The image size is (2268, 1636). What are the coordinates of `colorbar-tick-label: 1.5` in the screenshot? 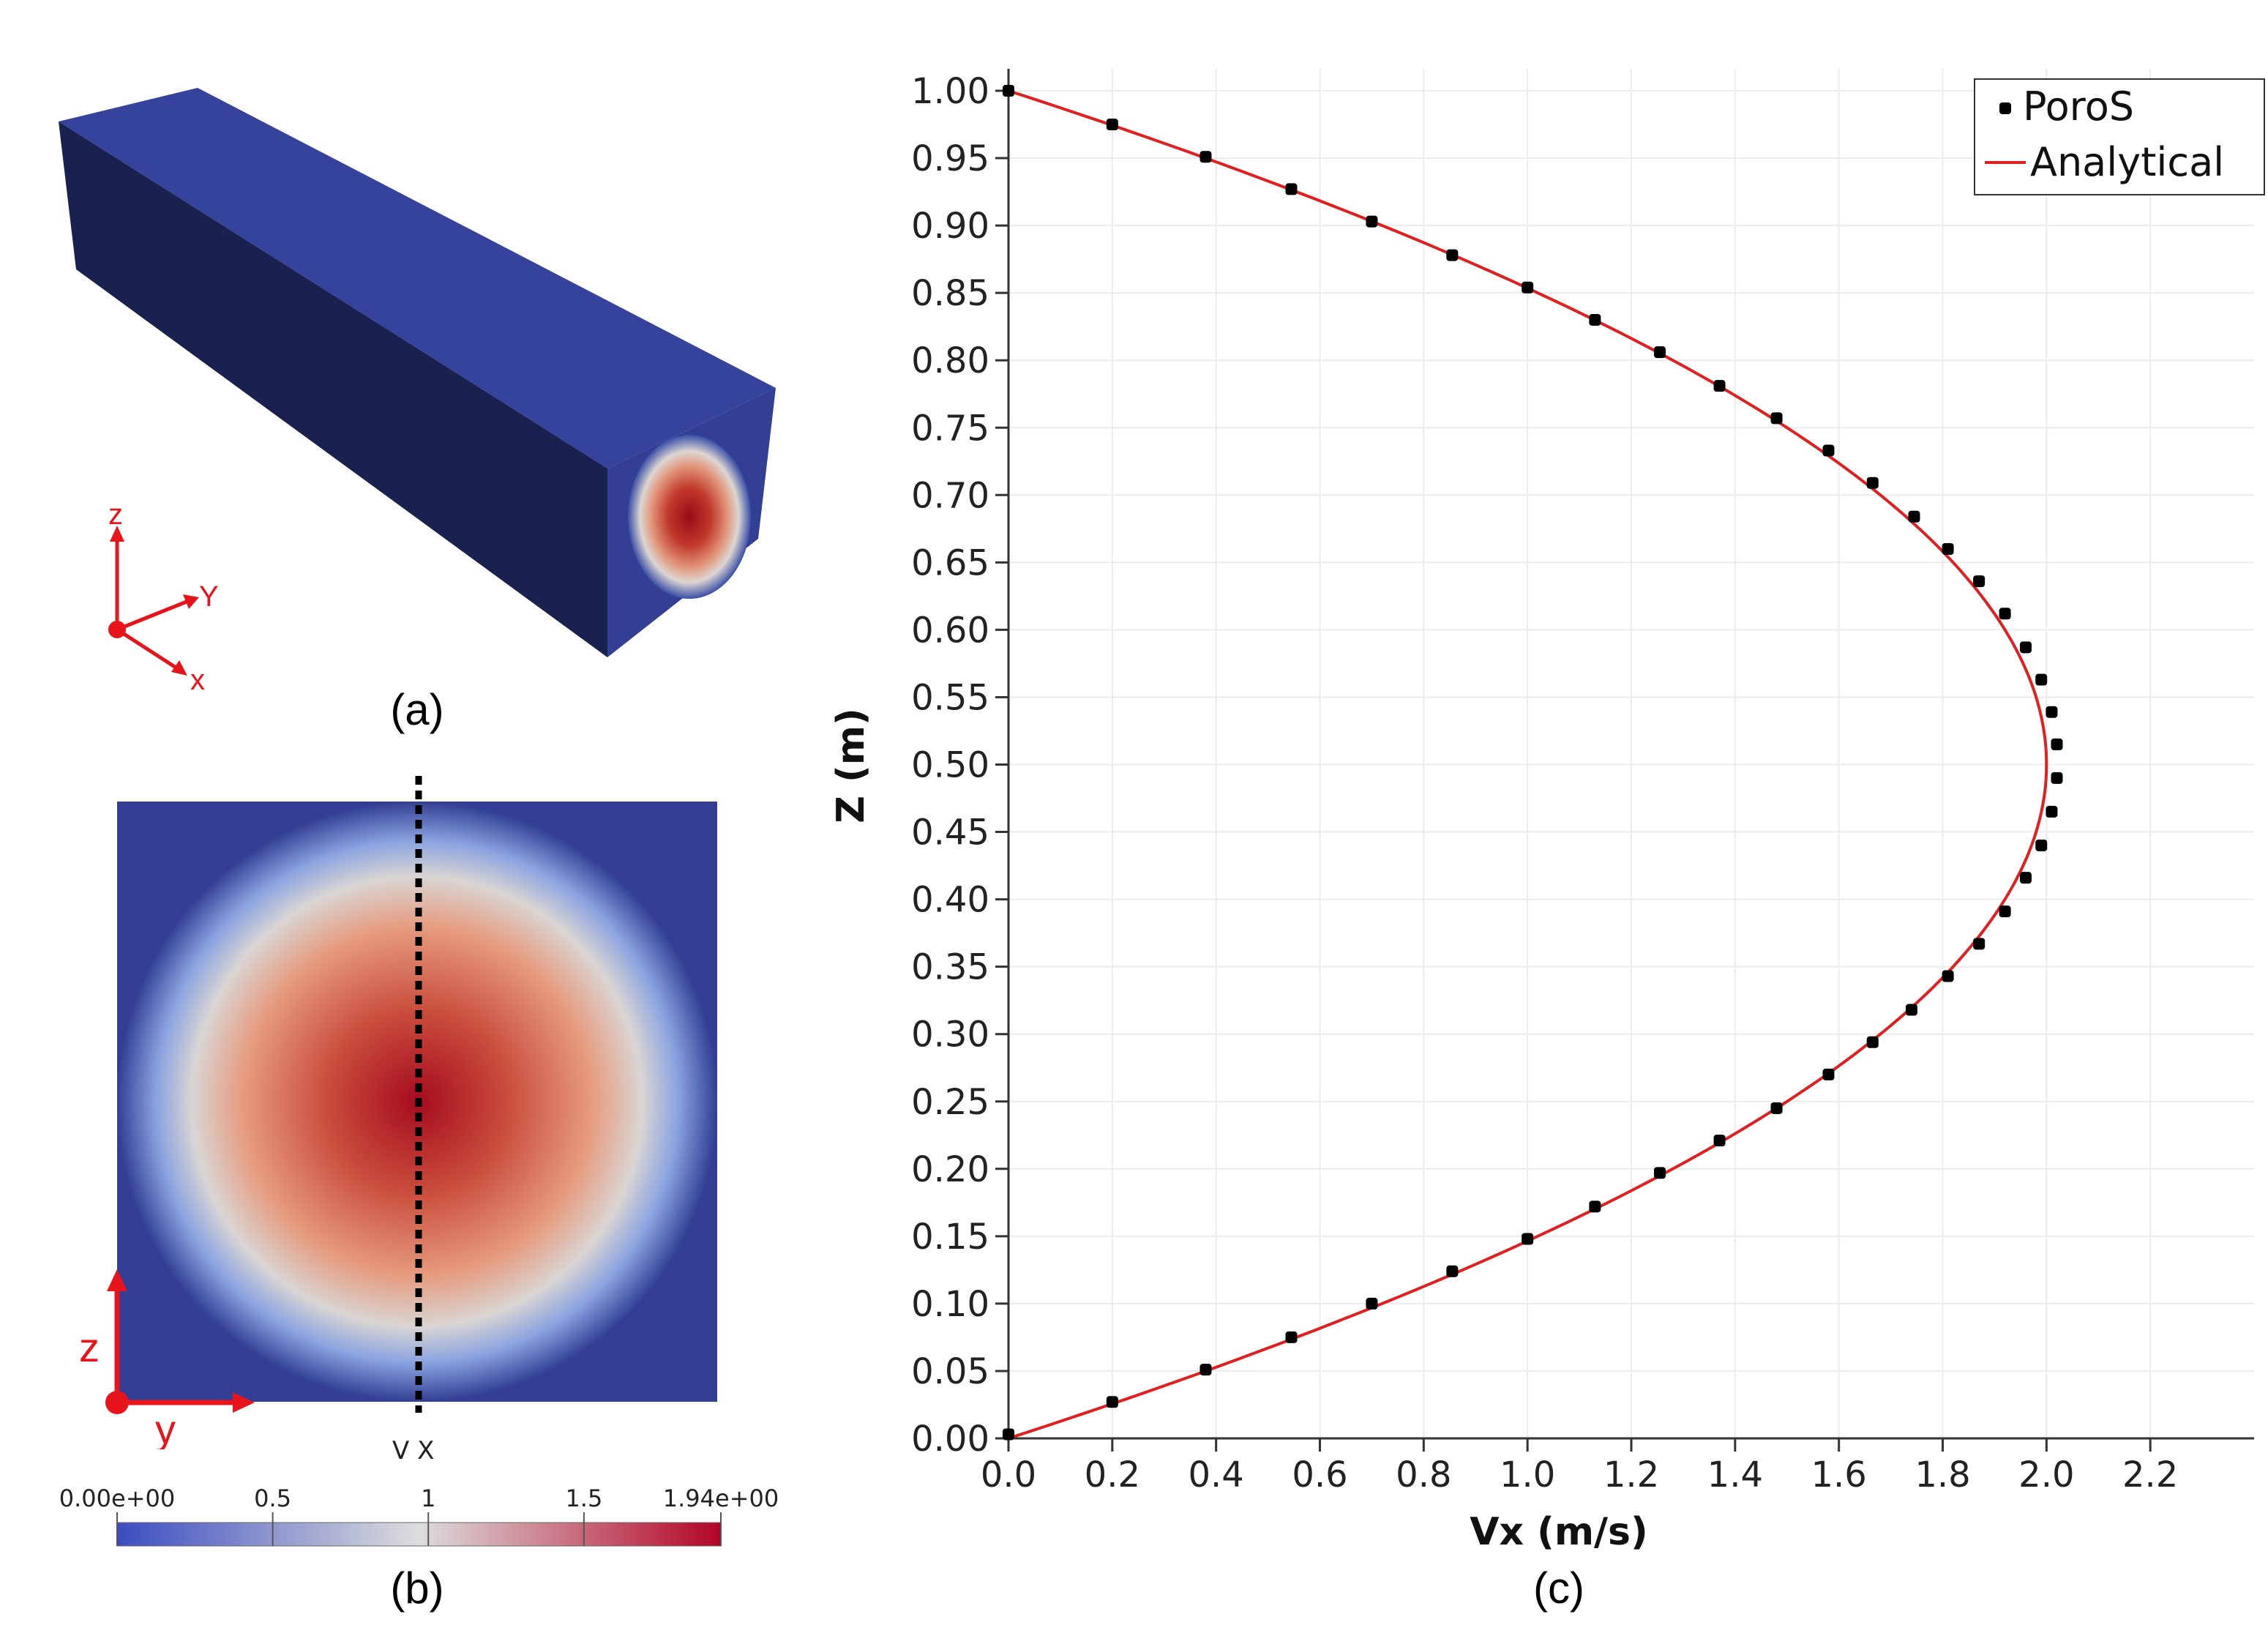 It's located at (583, 1498).